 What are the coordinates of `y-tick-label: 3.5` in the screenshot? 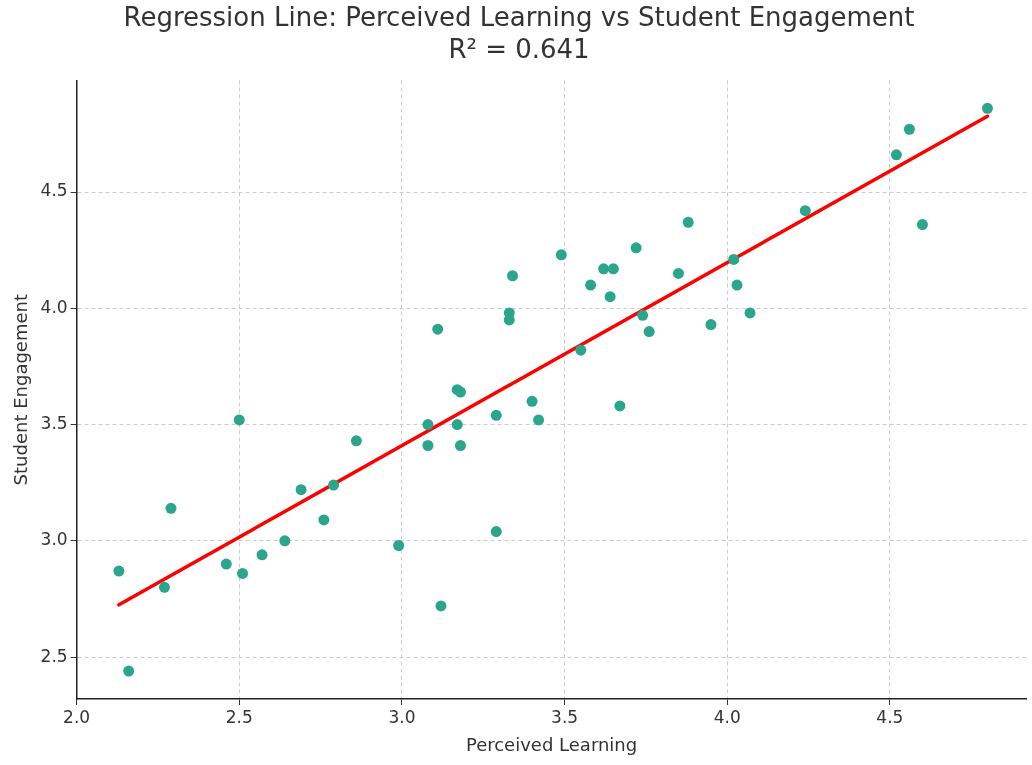 It's located at (54, 423).